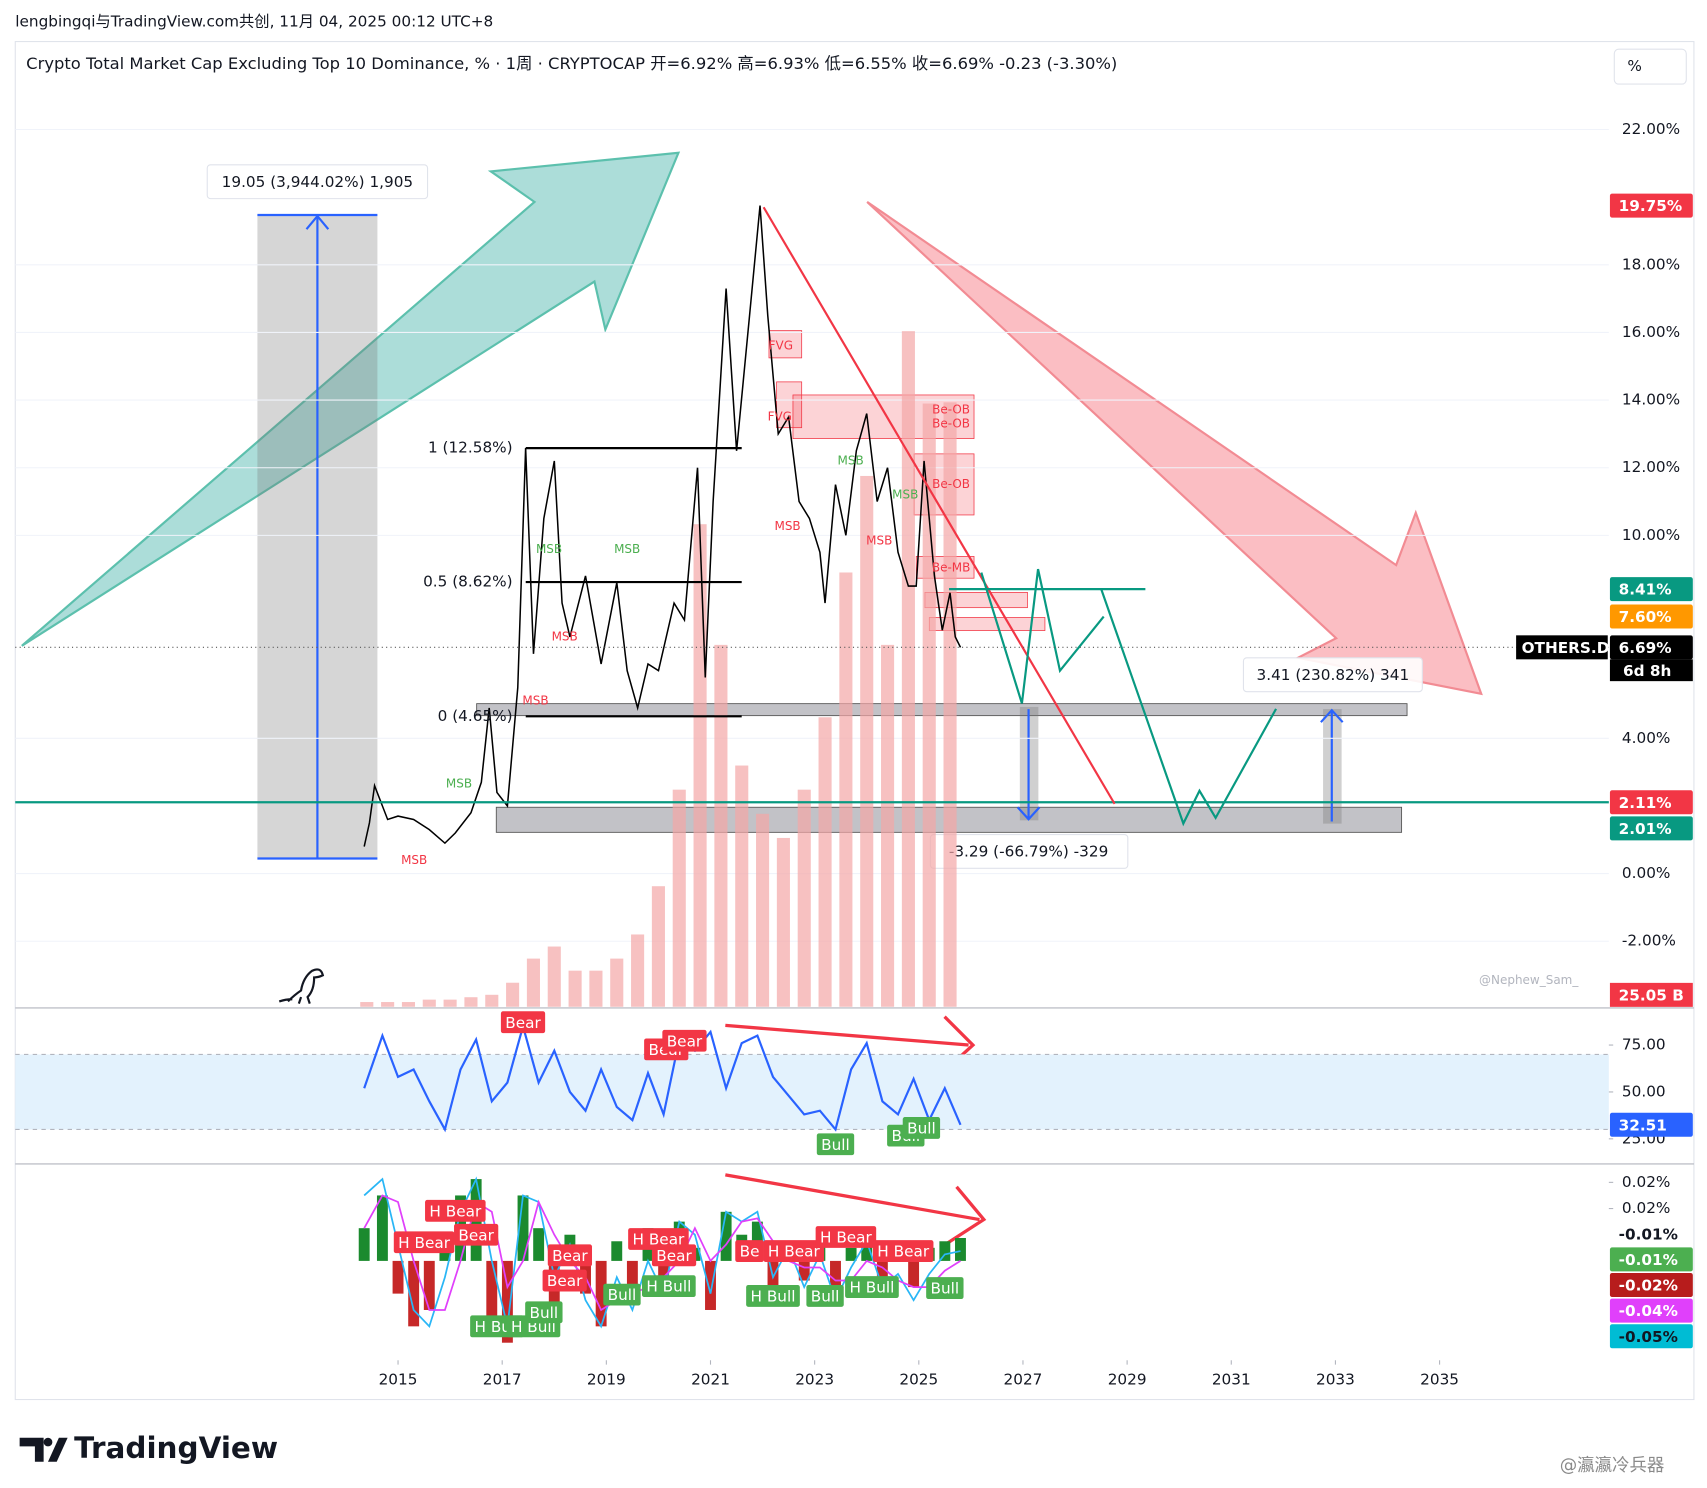 The height and width of the screenshot is (1488, 1707). What do you see at coordinates (1529, 980) in the screenshot?
I see `watermark: @Nephew_Sam_` at bounding box center [1529, 980].